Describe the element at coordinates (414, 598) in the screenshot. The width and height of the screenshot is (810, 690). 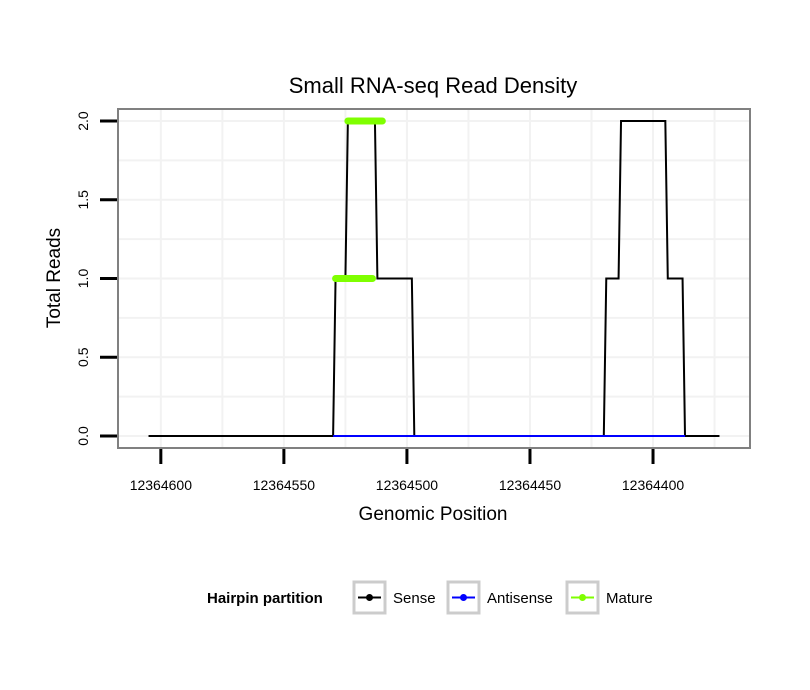
I see `legend-label-sense: Sense` at that location.